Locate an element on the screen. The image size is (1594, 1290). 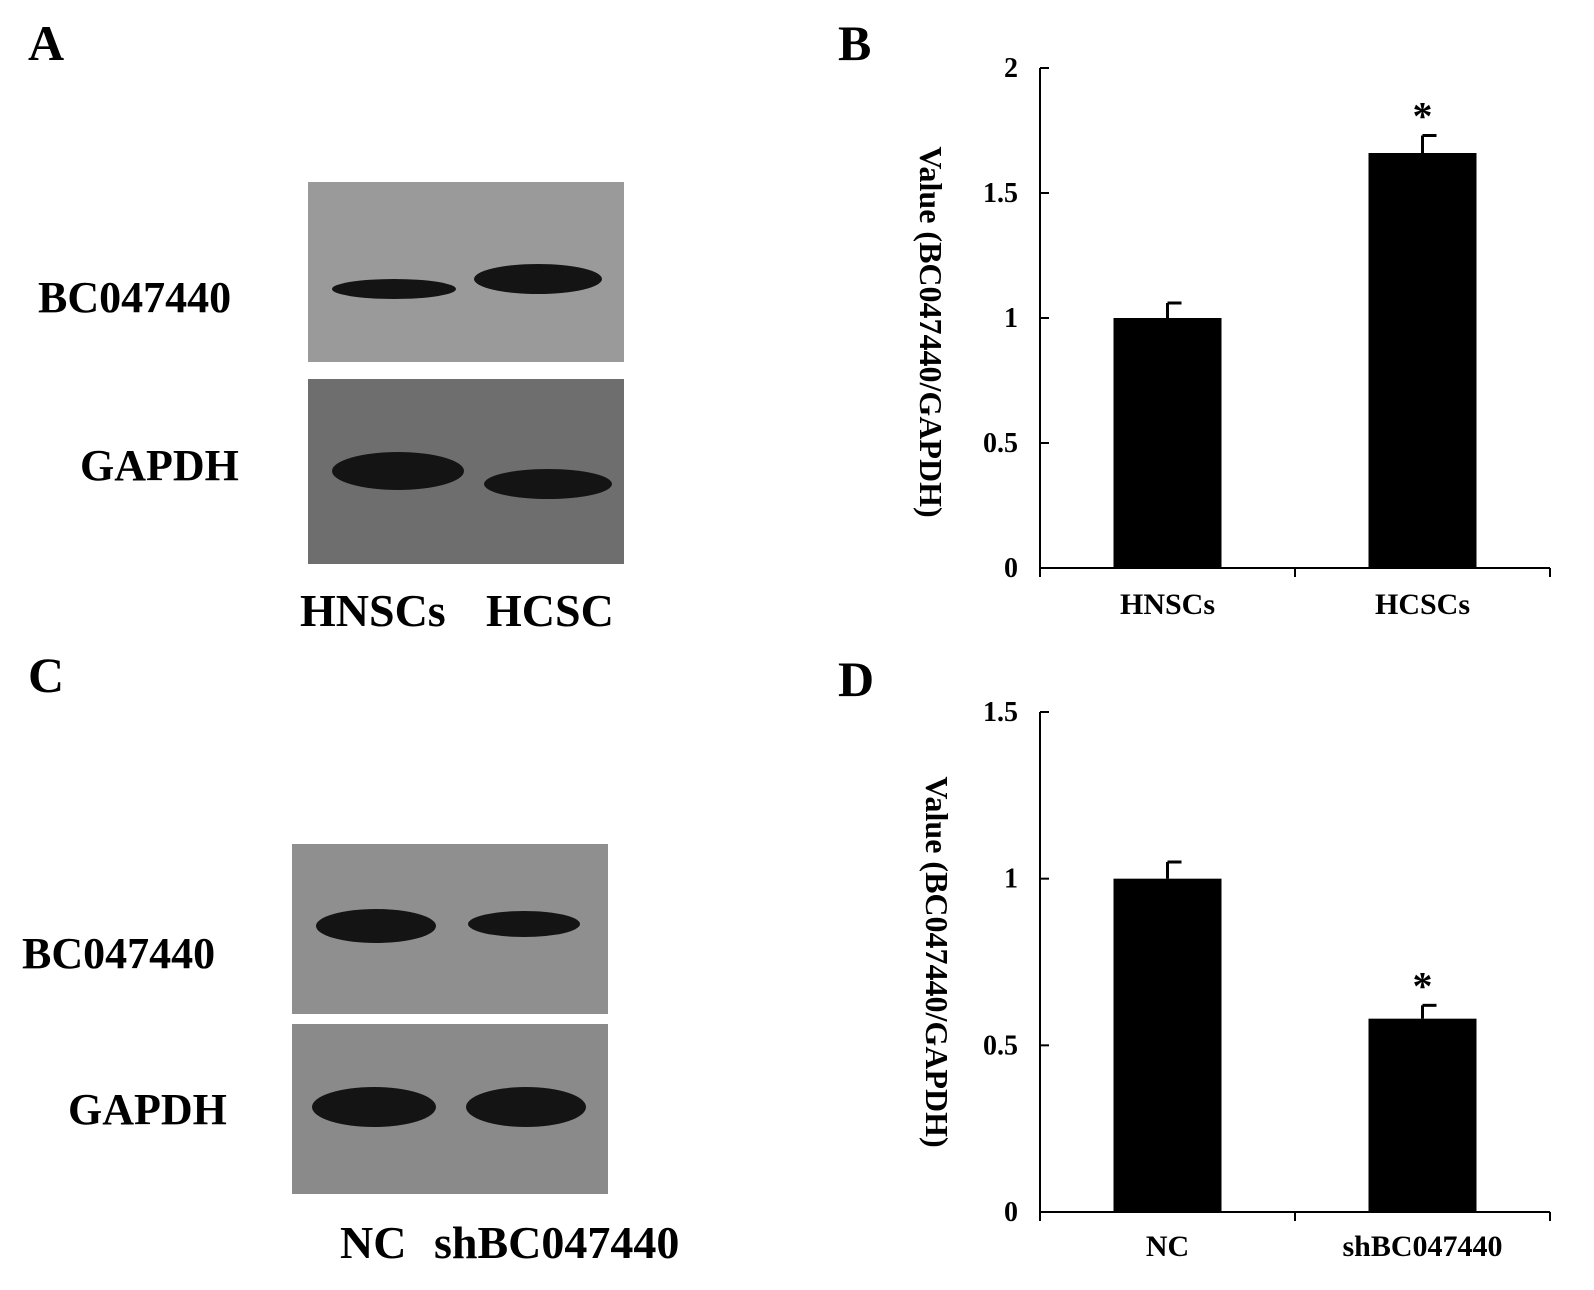
chart-b-y-tick-label: 0.5 is located at coordinates (1000, 443).